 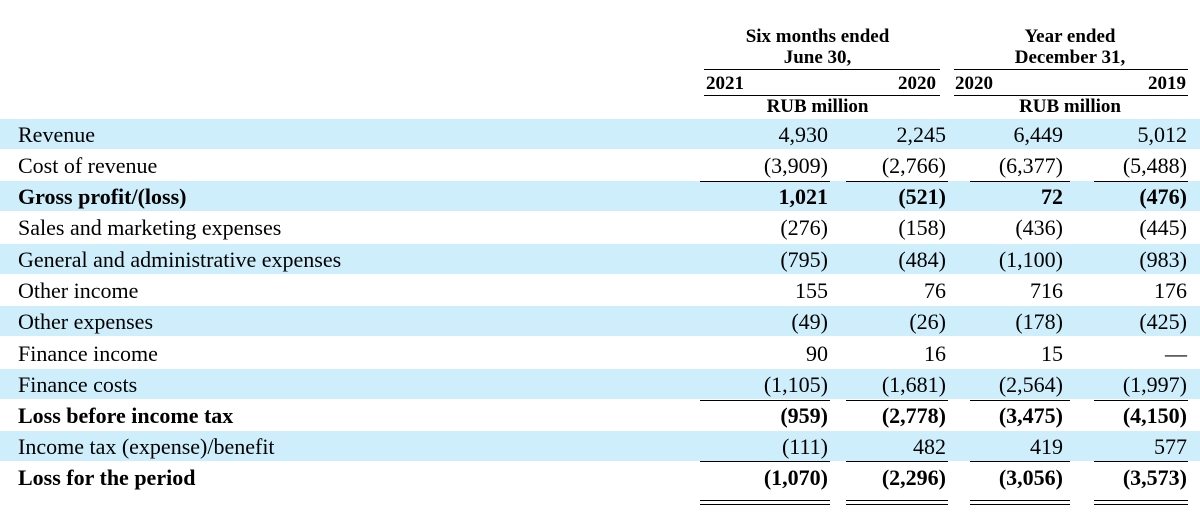 I want to click on row-label: Loss before income tax, so click(x=126, y=415).